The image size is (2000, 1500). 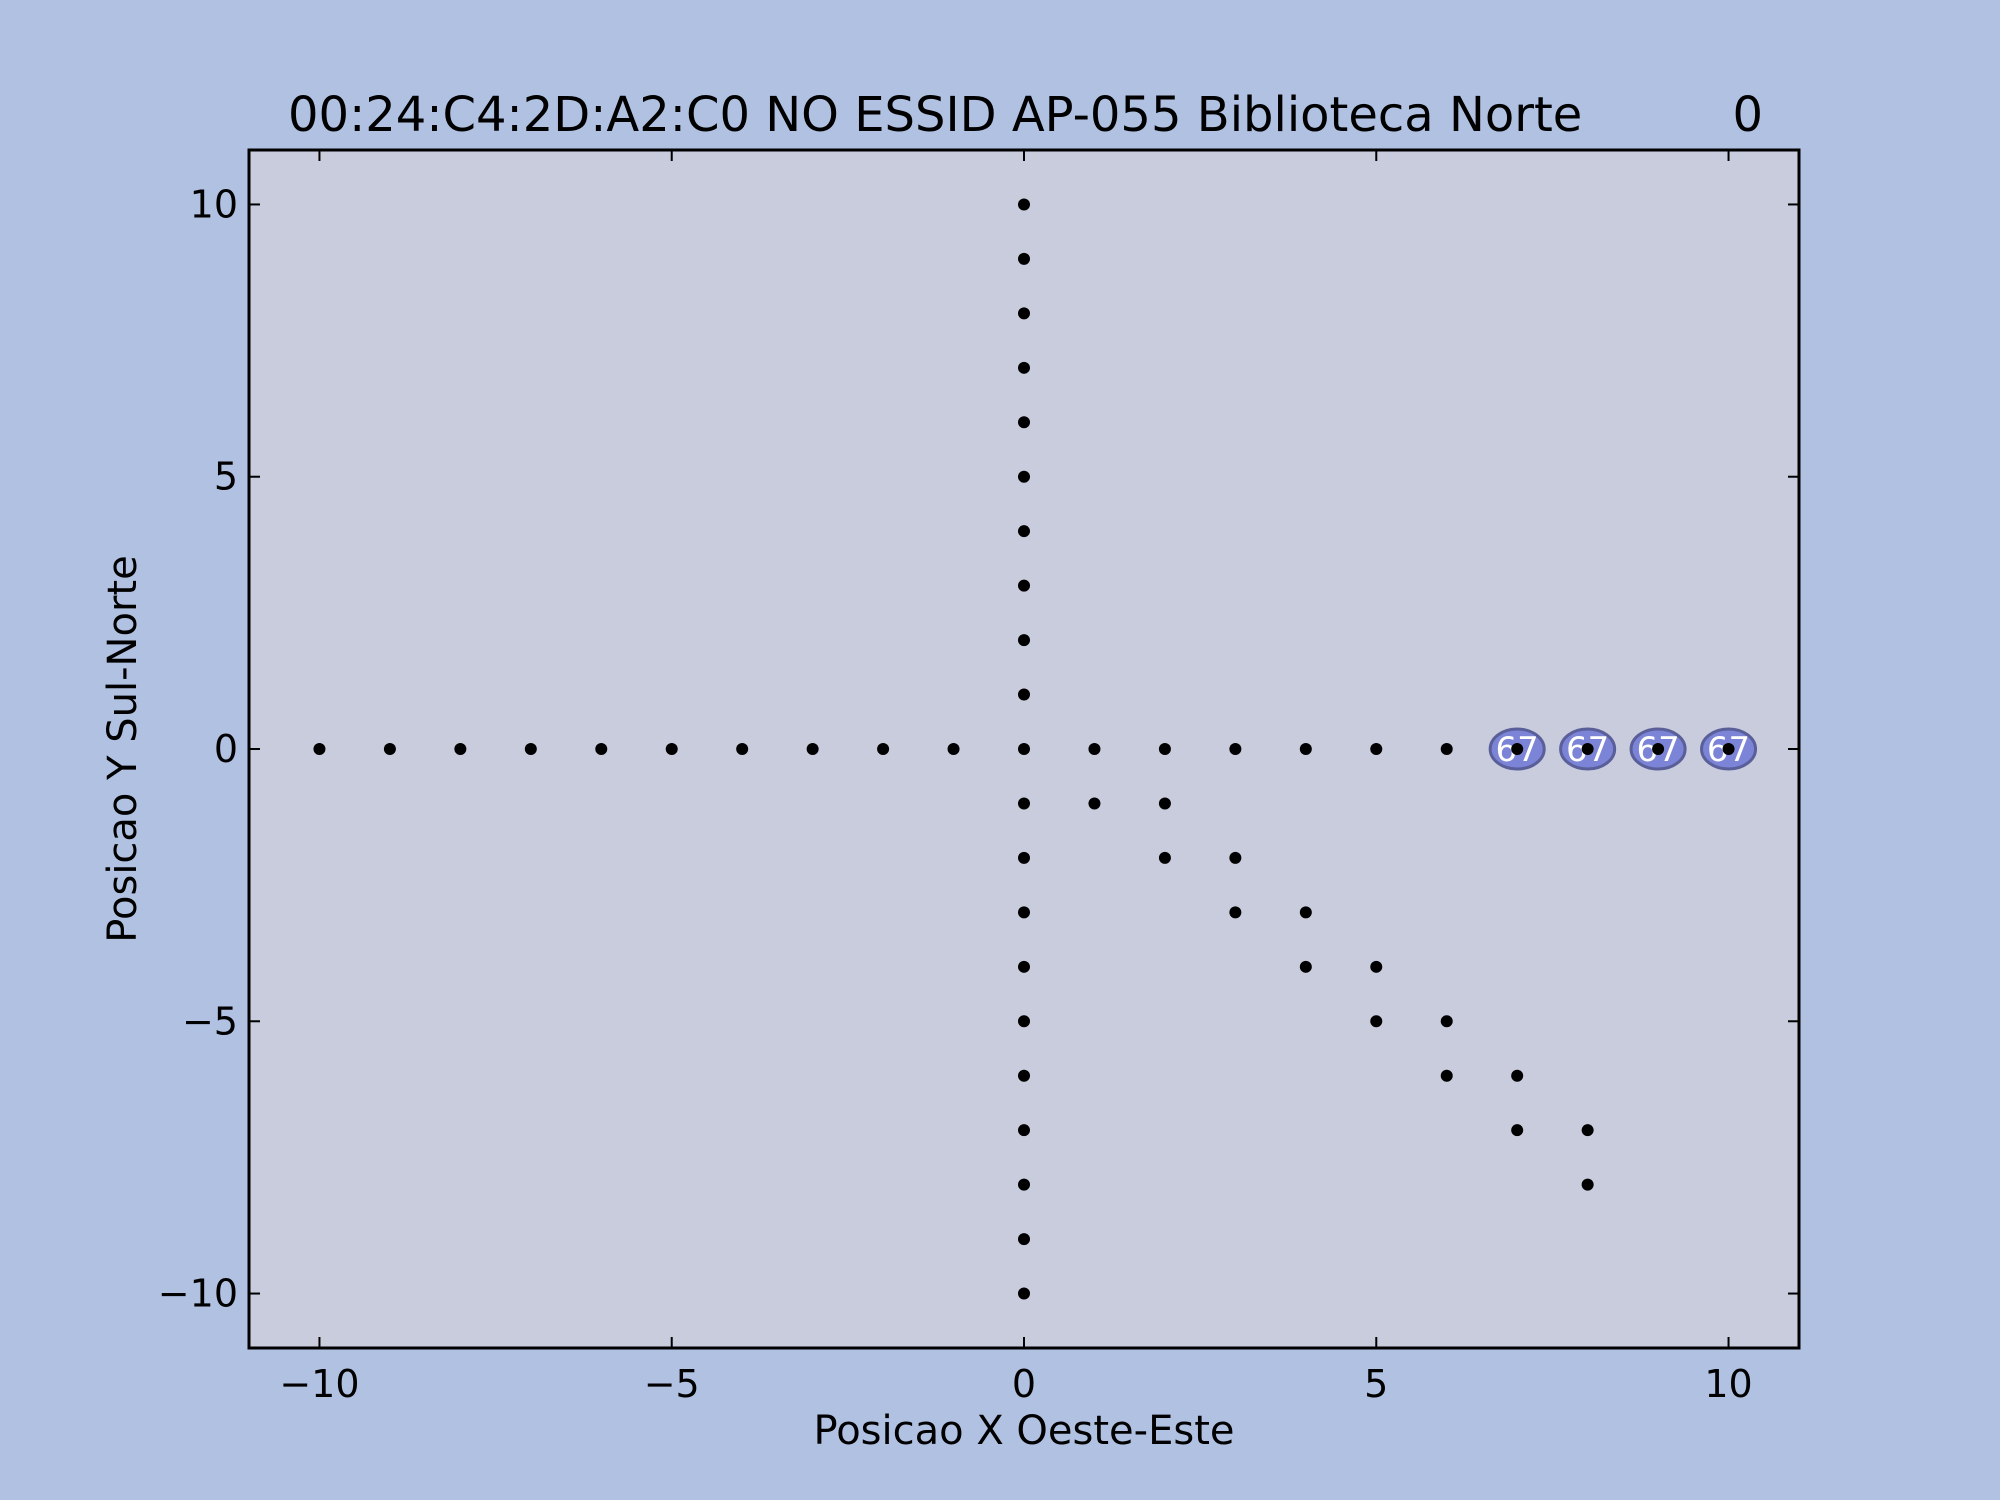 I want to click on y-tick-label: 10, so click(x=214, y=204).